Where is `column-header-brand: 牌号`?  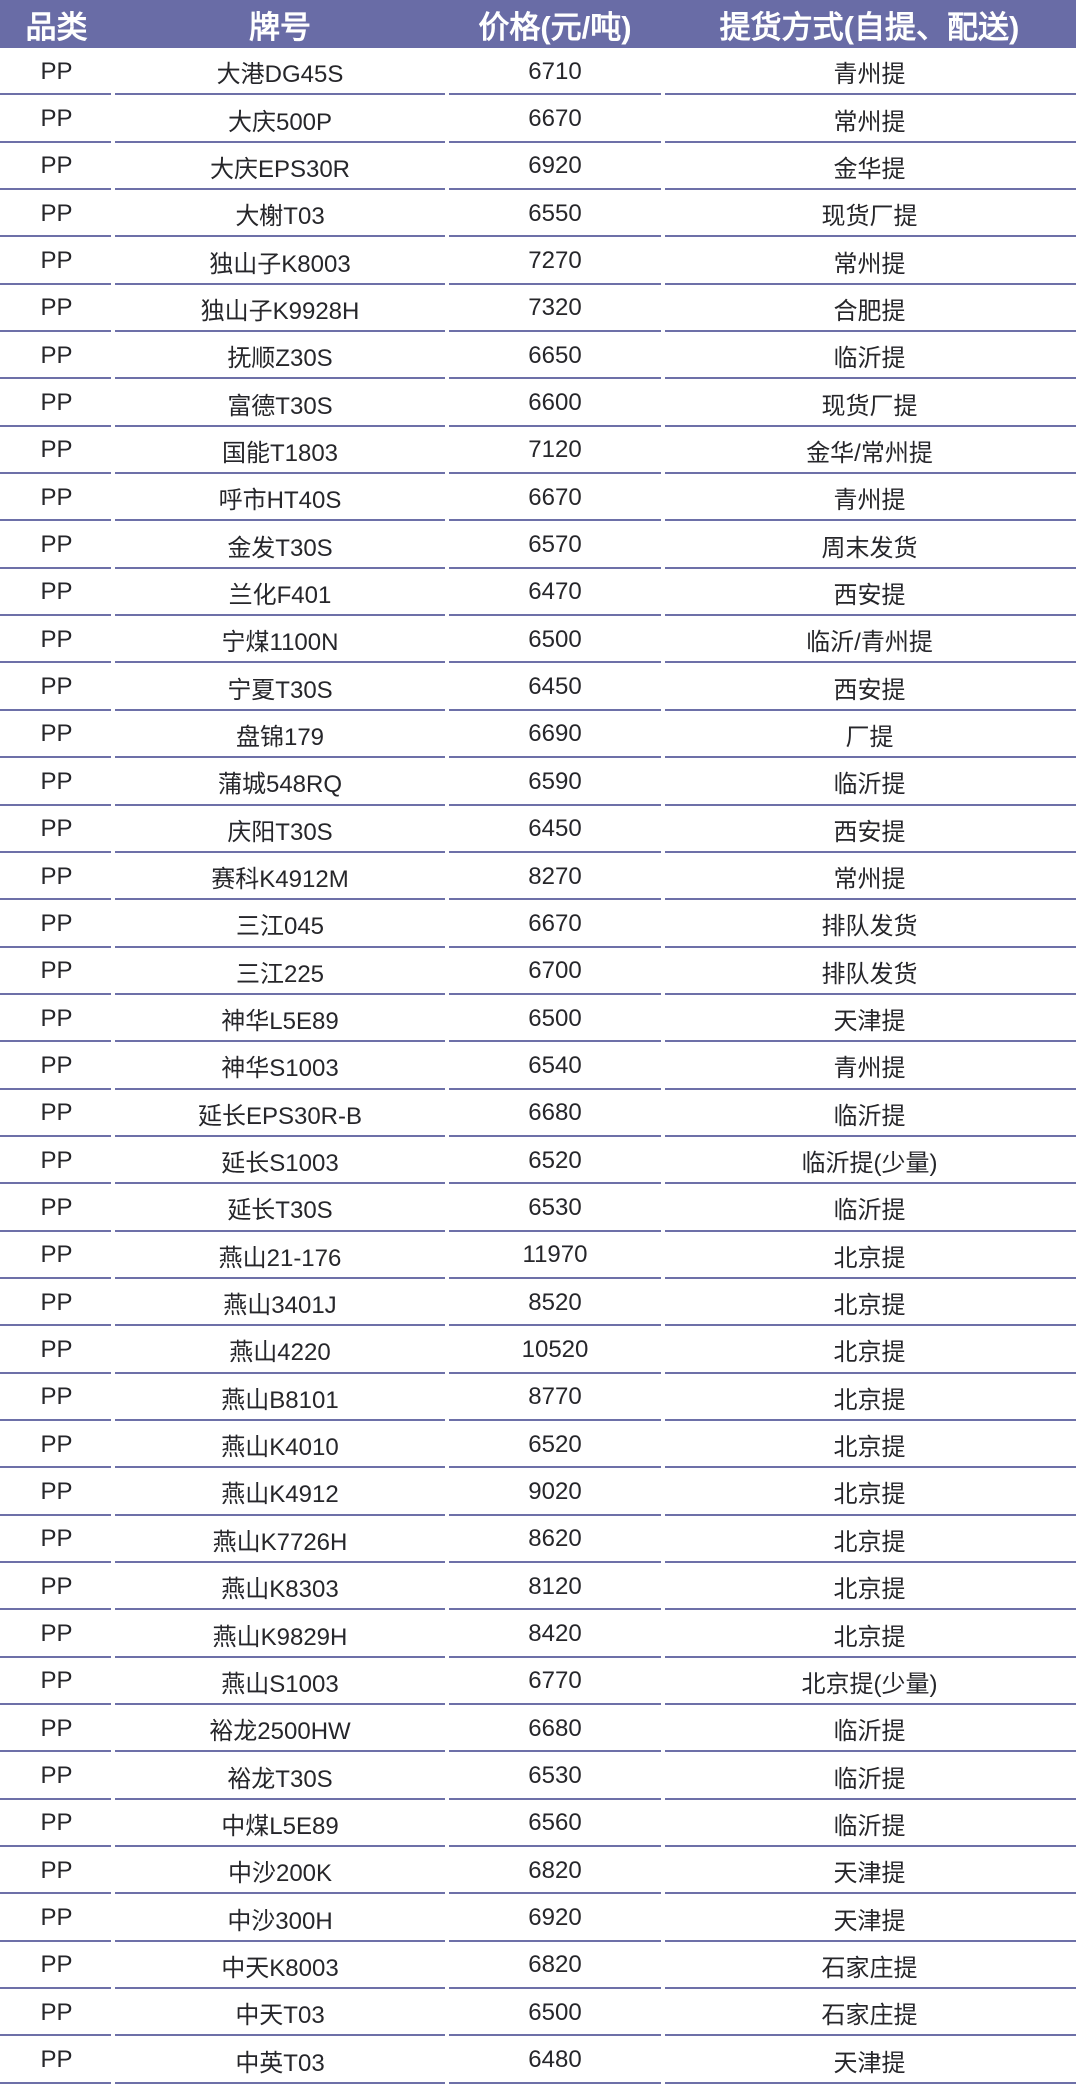 column-header-brand: 牌号 is located at coordinates (280, 24).